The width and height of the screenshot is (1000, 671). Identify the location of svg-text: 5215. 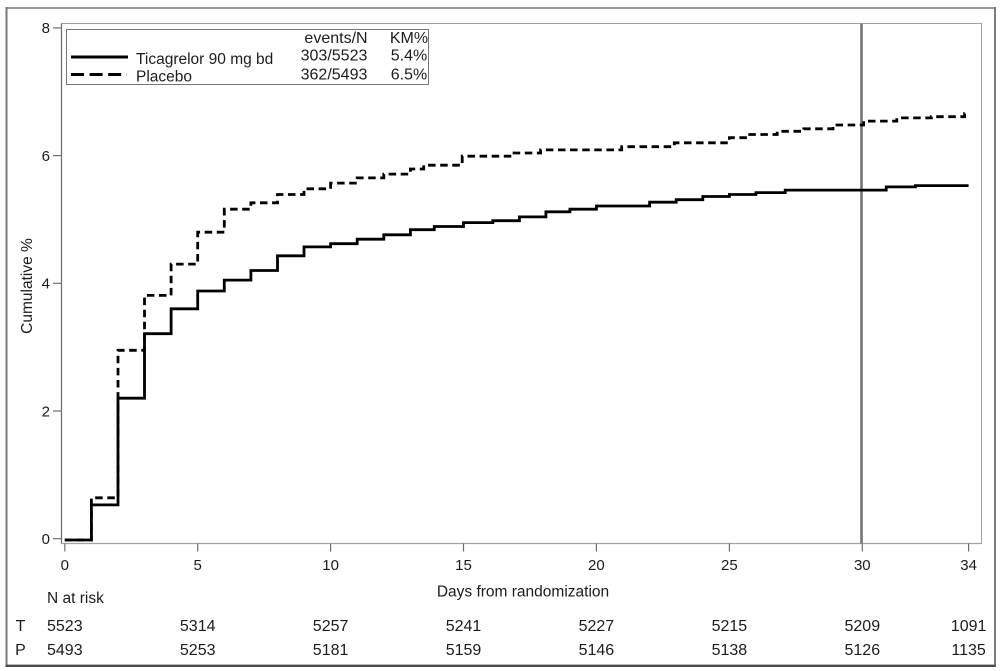
(730, 626).